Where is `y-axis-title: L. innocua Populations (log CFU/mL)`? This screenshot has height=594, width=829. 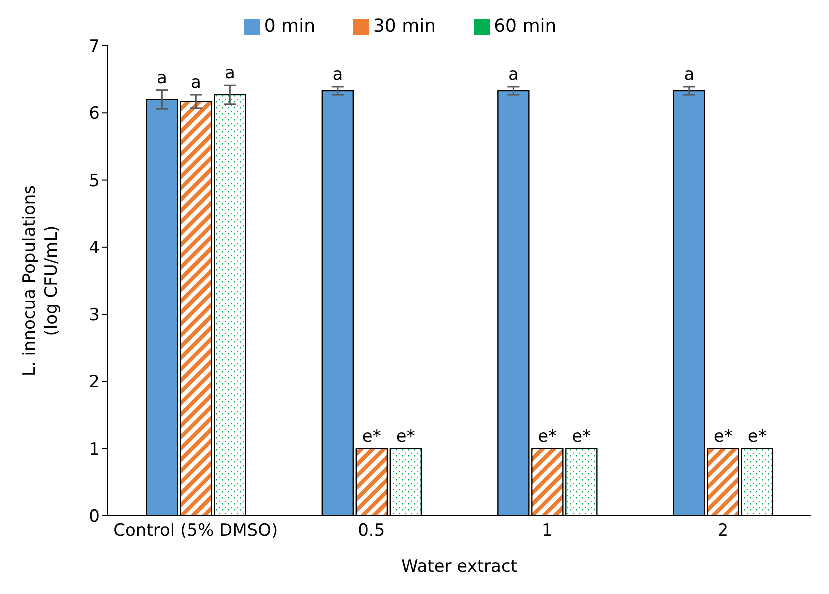 y-axis-title: L. innocua Populations (log CFU/mL) is located at coordinates (41, 281).